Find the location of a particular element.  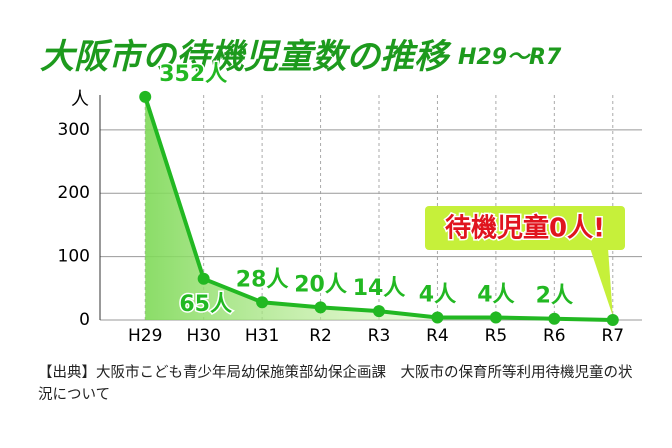

data-label: 14人 is located at coordinates (379, 288).